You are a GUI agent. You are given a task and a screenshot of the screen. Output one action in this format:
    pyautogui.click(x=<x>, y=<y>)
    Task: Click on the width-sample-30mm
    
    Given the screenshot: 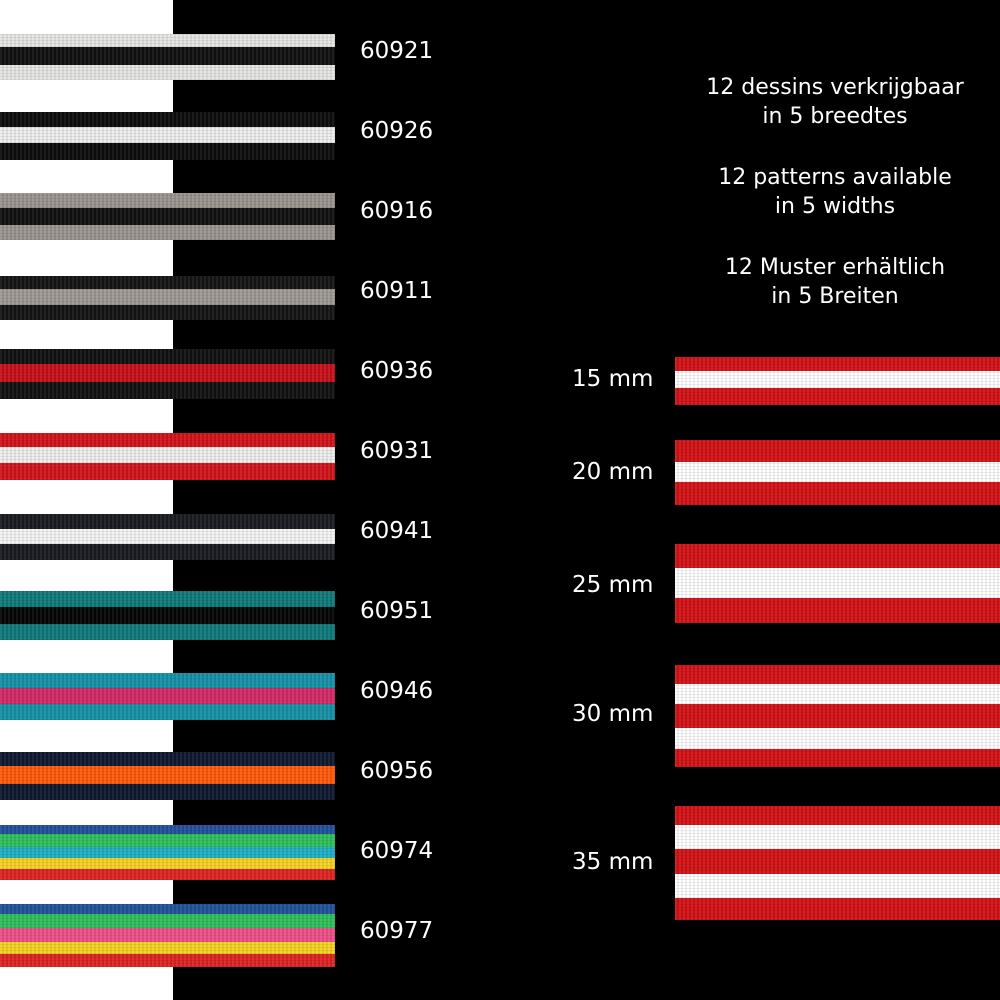 What is the action you would take?
    pyautogui.click(x=837, y=716)
    